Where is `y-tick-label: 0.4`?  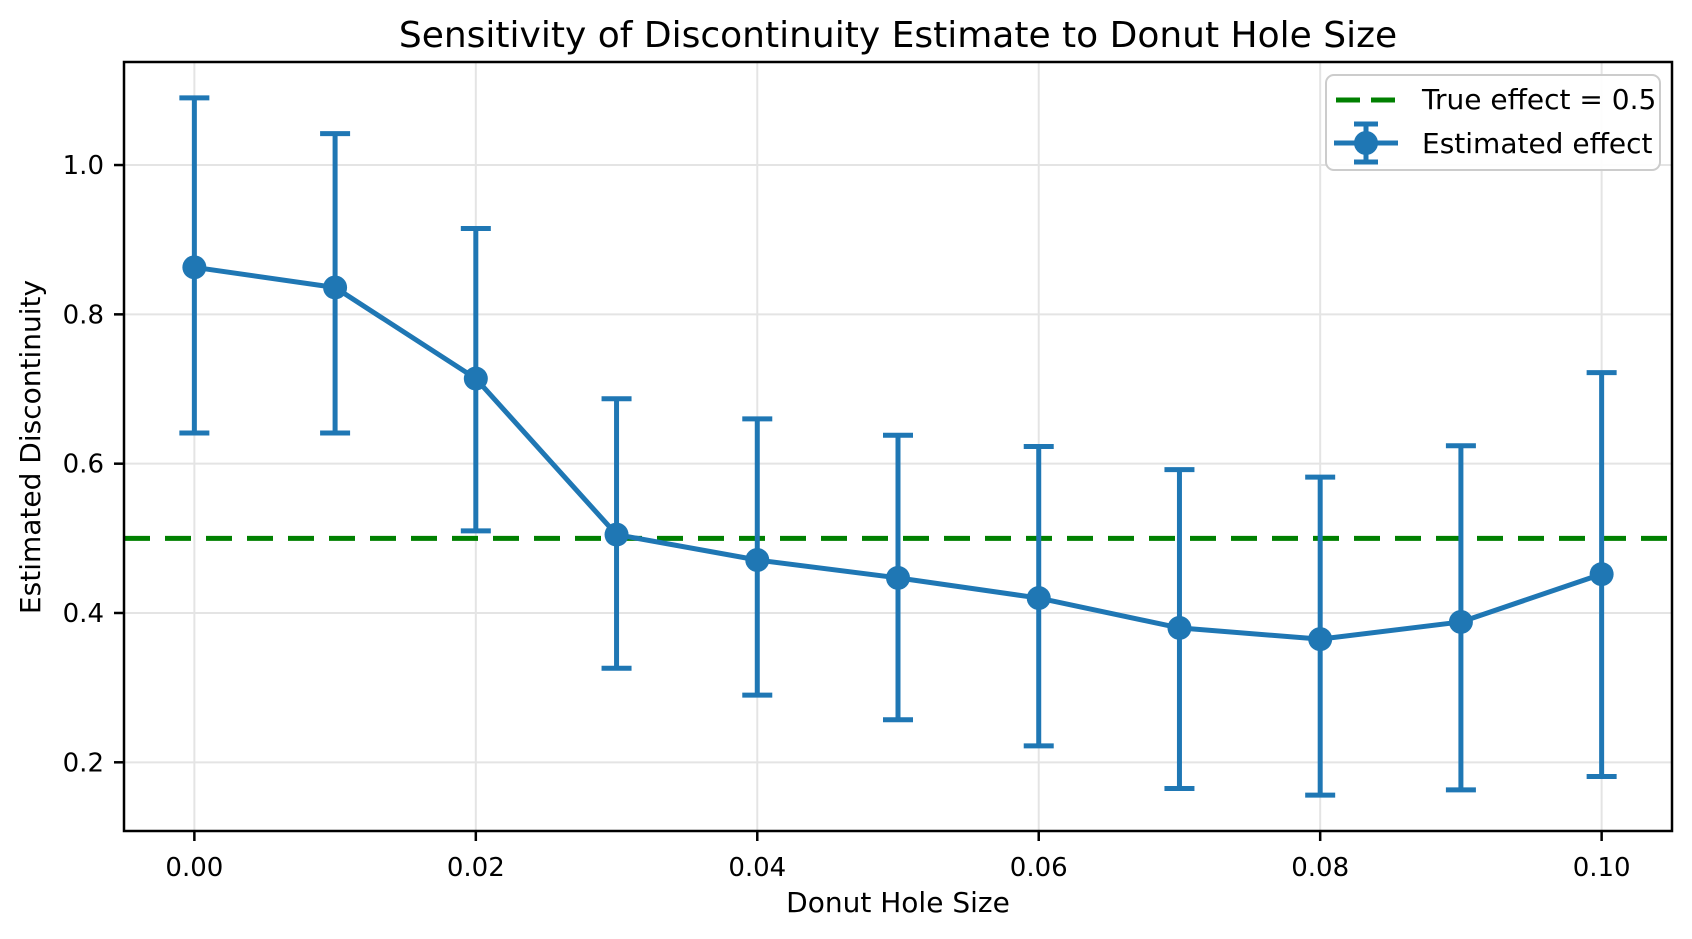
y-tick-label: 0.4 is located at coordinates (83, 614).